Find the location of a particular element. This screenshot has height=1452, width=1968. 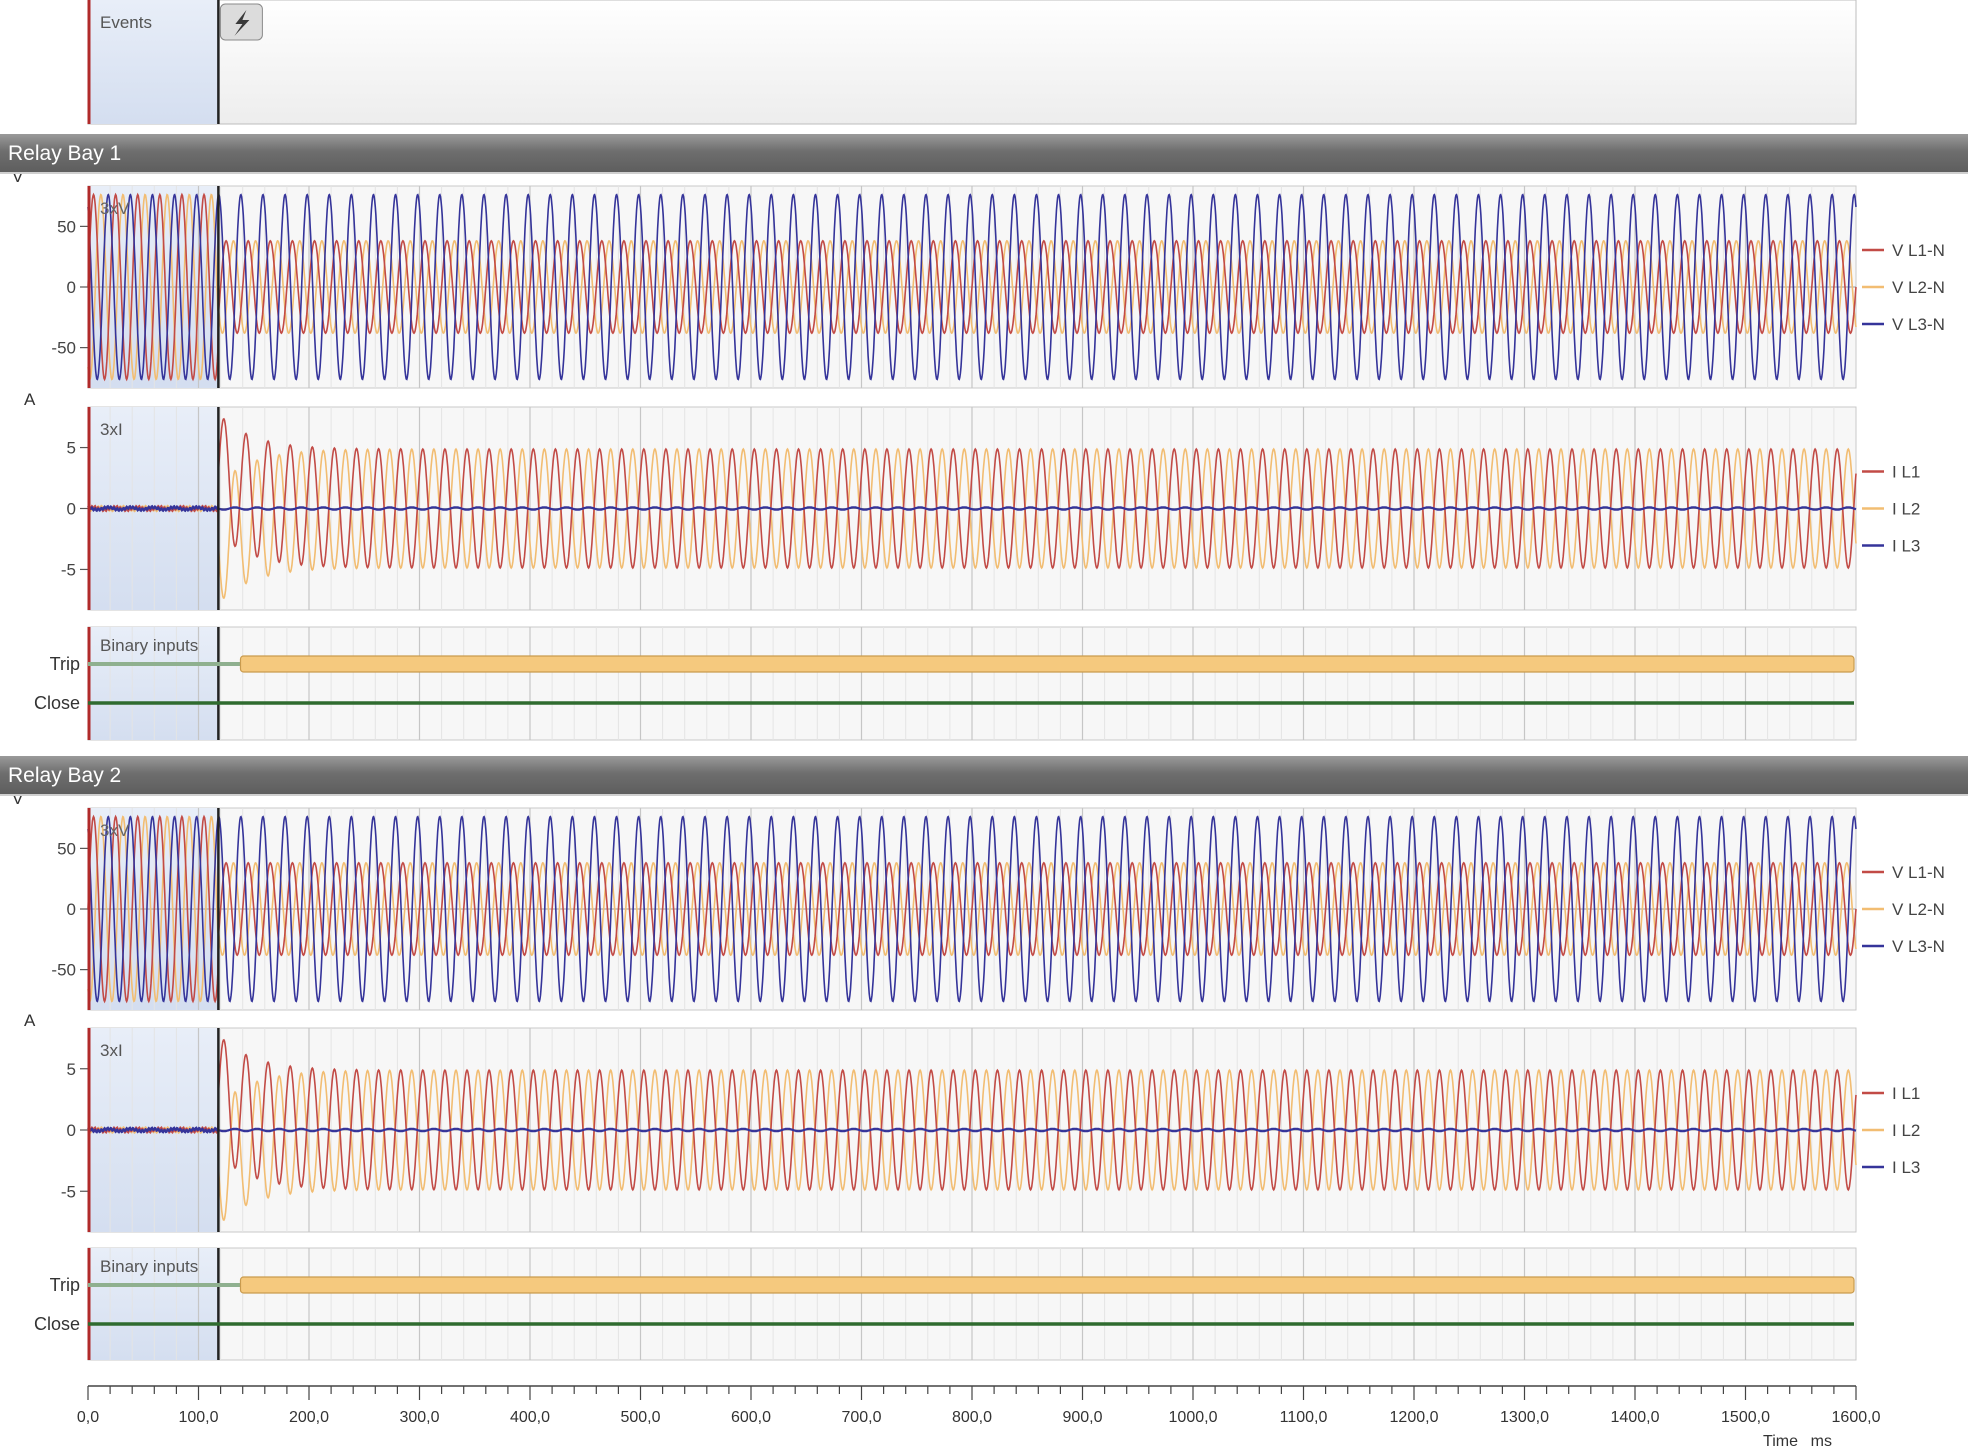

time-axis-tick-label: 1600,0 is located at coordinates (1856, 1417).